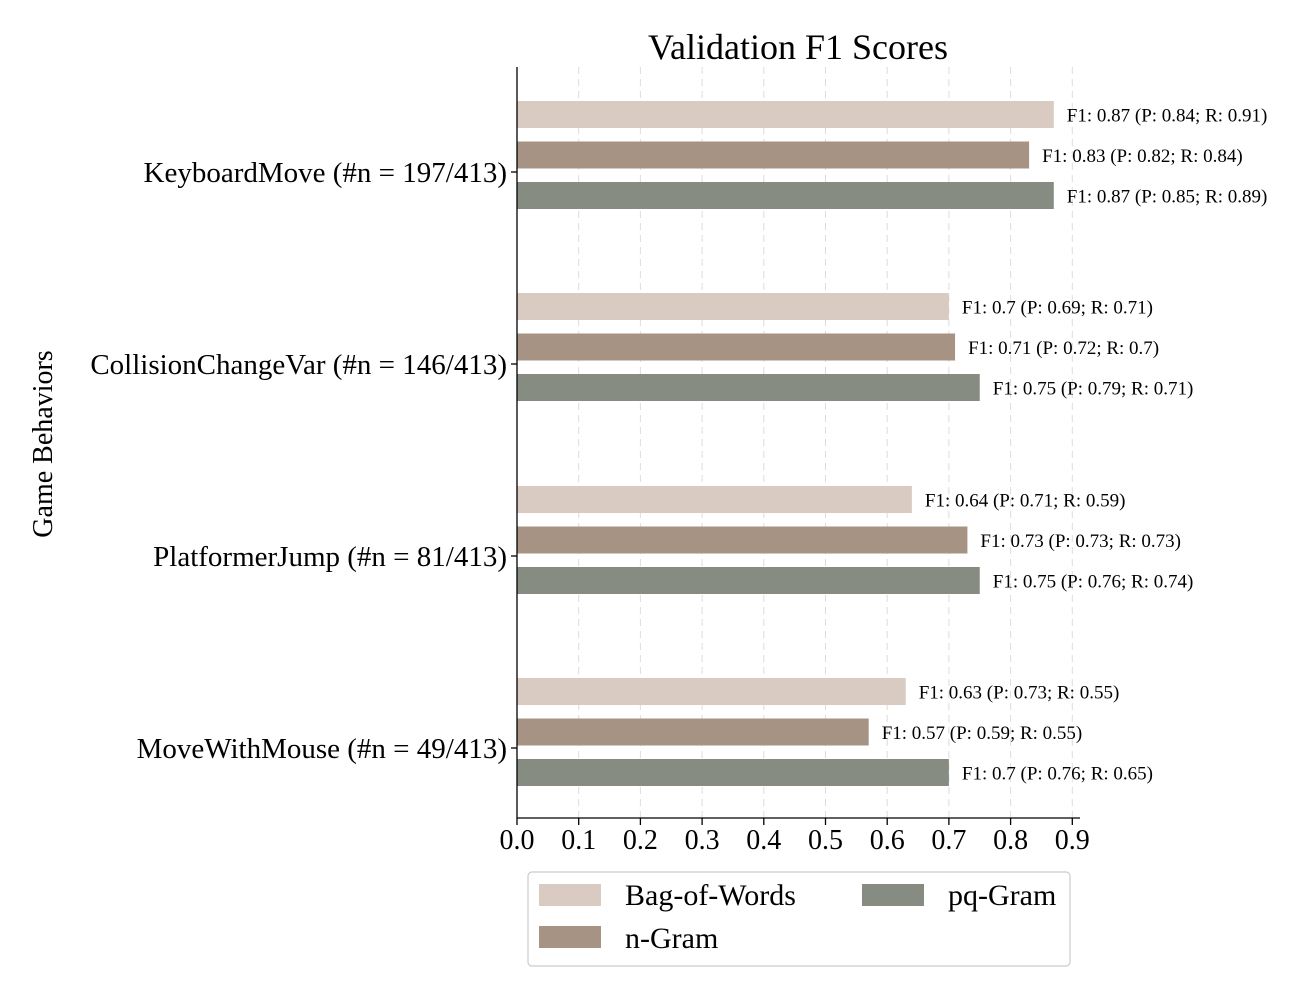 This screenshot has width=1300, height=1000. What do you see at coordinates (825, 840) in the screenshot?
I see `x-tick-label: 0.5` at bounding box center [825, 840].